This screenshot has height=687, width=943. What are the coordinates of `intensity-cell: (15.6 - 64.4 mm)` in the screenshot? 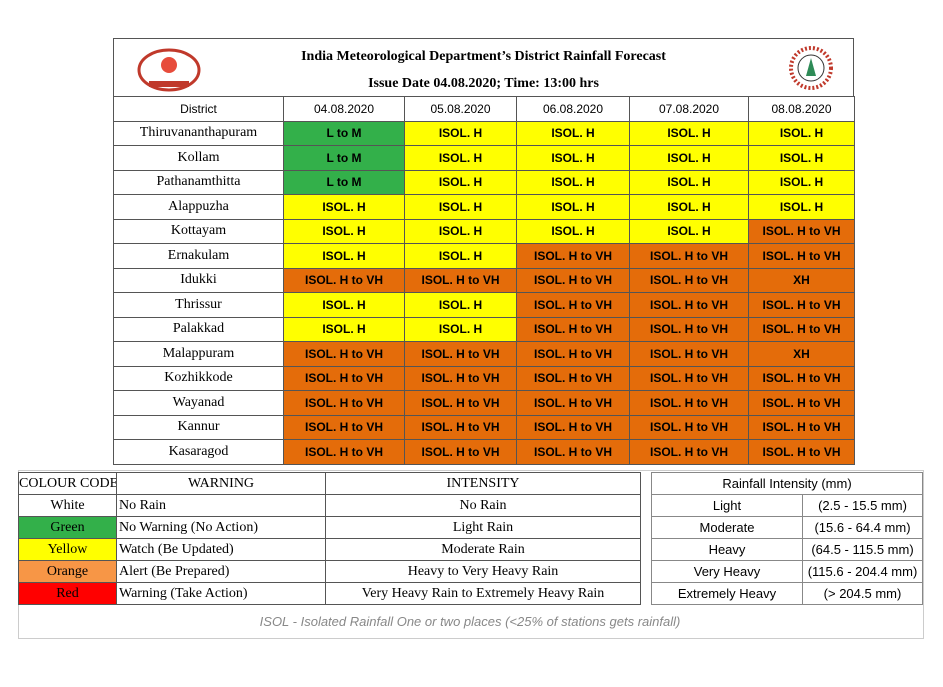 It's located at (862, 527).